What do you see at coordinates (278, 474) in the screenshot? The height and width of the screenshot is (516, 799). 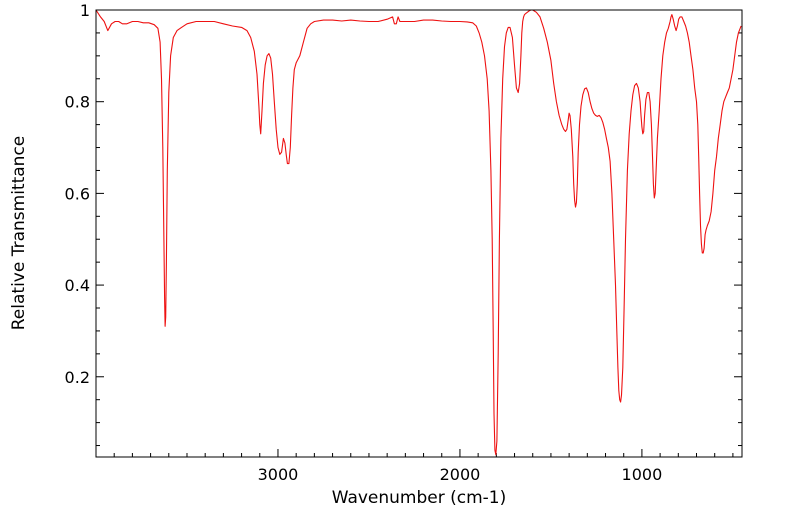 I see `x-tick-label: 3000` at bounding box center [278, 474].